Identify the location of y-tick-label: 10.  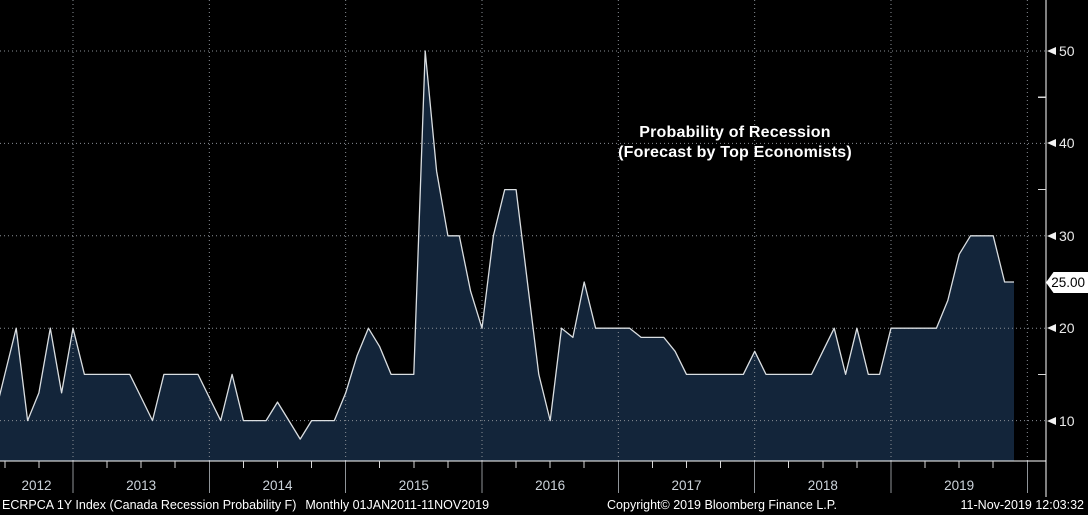
(1067, 420).